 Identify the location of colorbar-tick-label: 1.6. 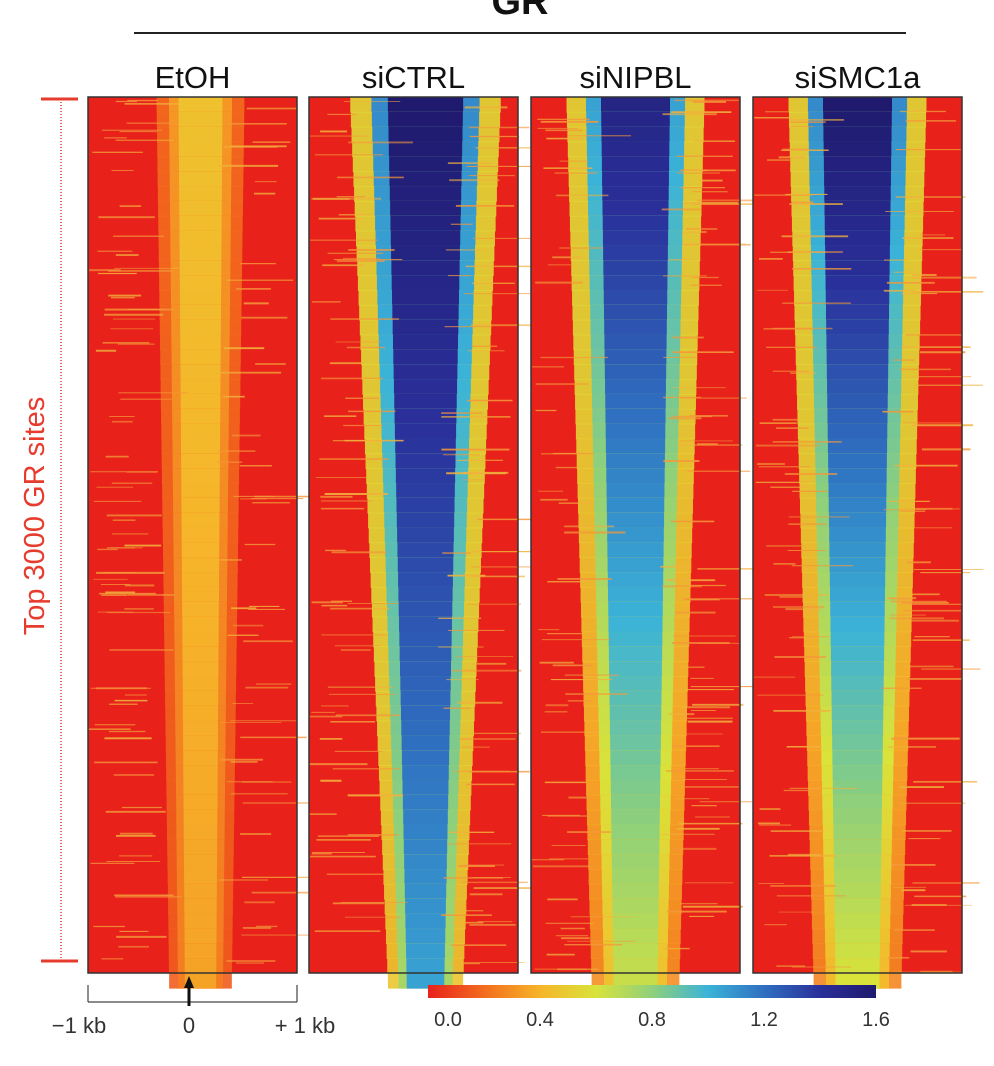
(876, 1020).